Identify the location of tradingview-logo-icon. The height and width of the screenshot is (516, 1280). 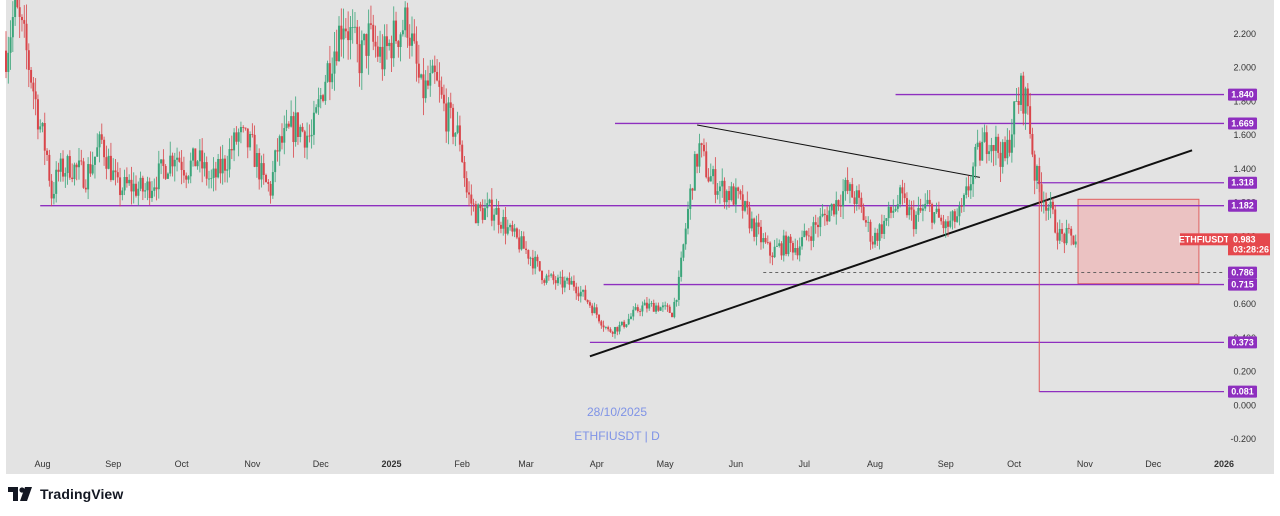
(20, 494).